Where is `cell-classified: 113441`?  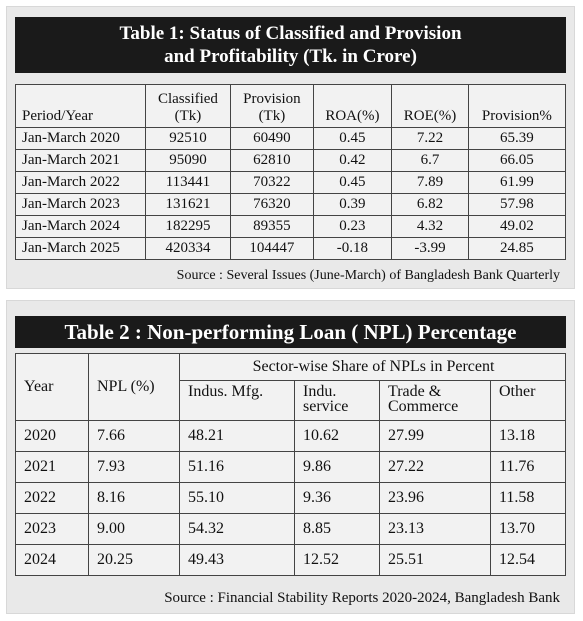 cell-classified: 113441 is located at coordinates (188, 182).